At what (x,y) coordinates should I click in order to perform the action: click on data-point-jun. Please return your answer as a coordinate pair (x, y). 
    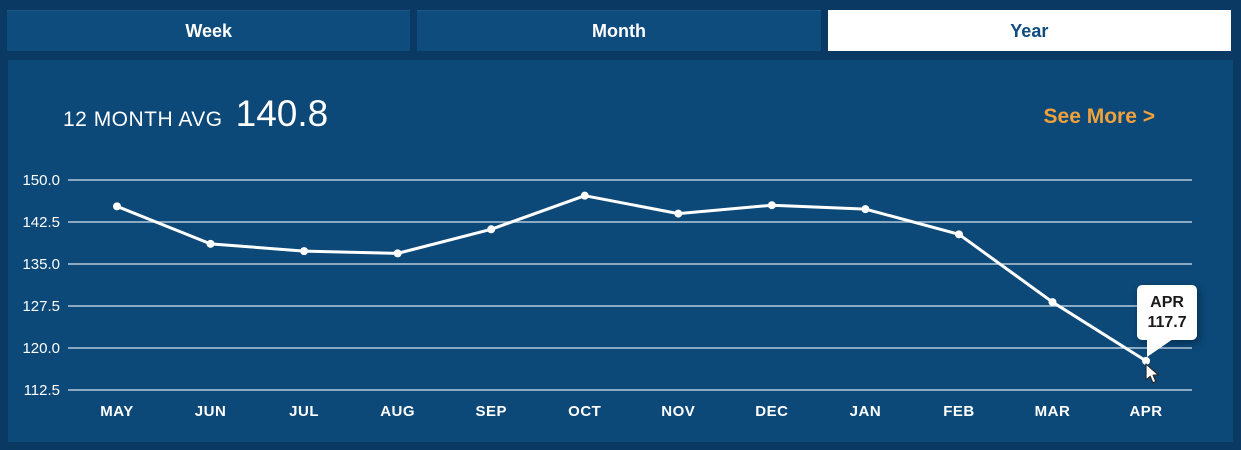
    Looking at the image, I should click on (210, 243).